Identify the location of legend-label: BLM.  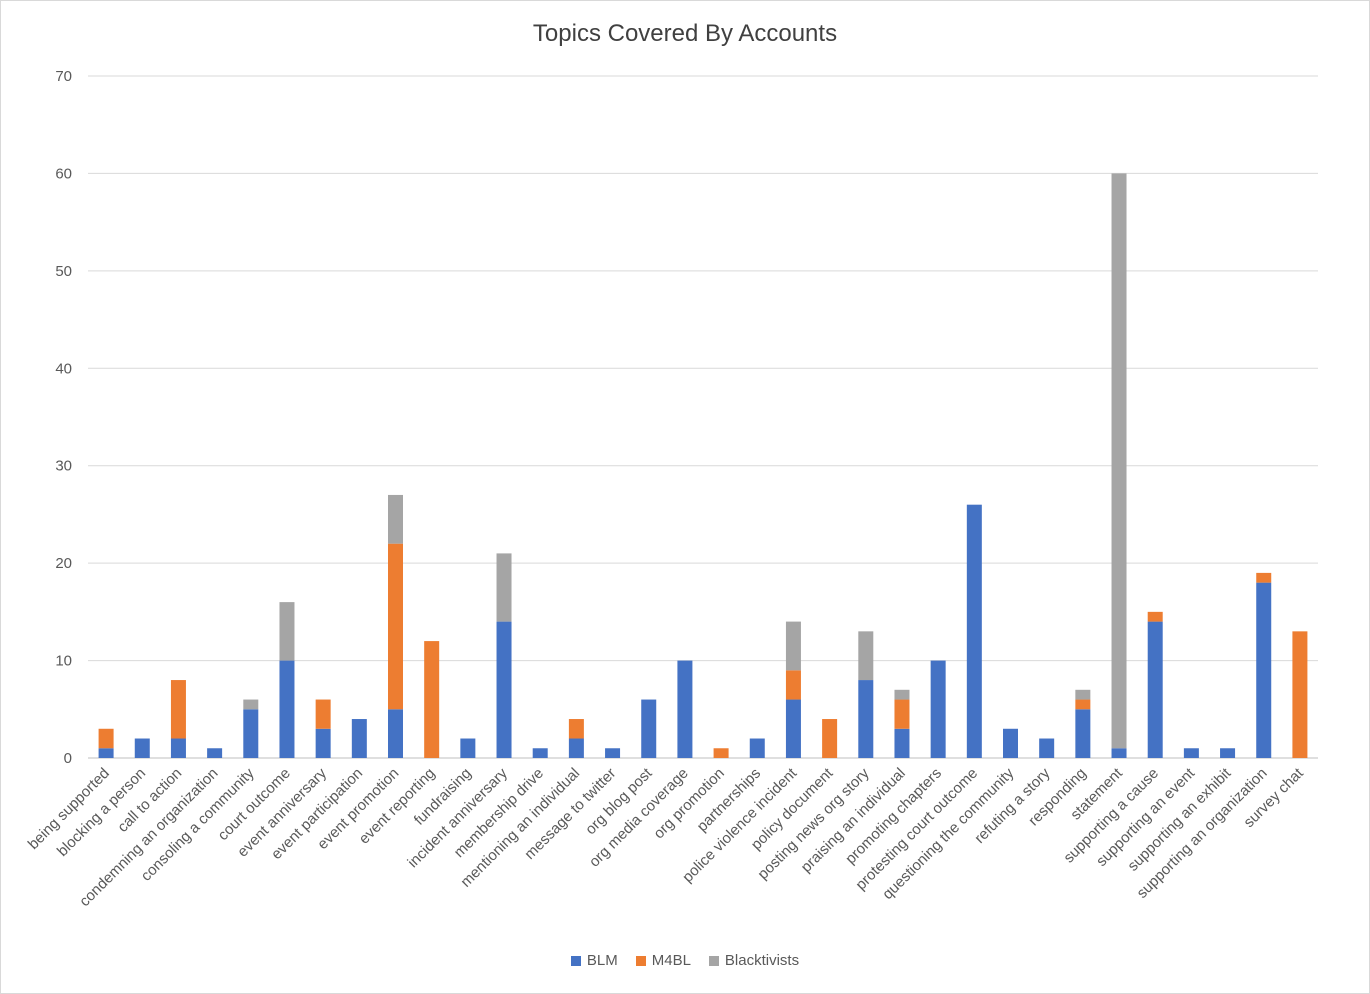
(602, 960).